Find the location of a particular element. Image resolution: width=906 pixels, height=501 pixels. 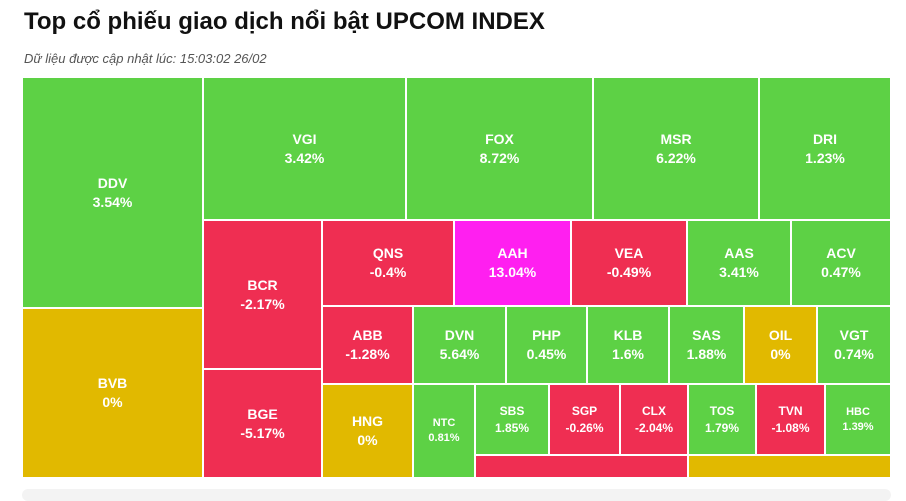

tile-msr: MSR 6.22% is located at coordinates (676, 148).